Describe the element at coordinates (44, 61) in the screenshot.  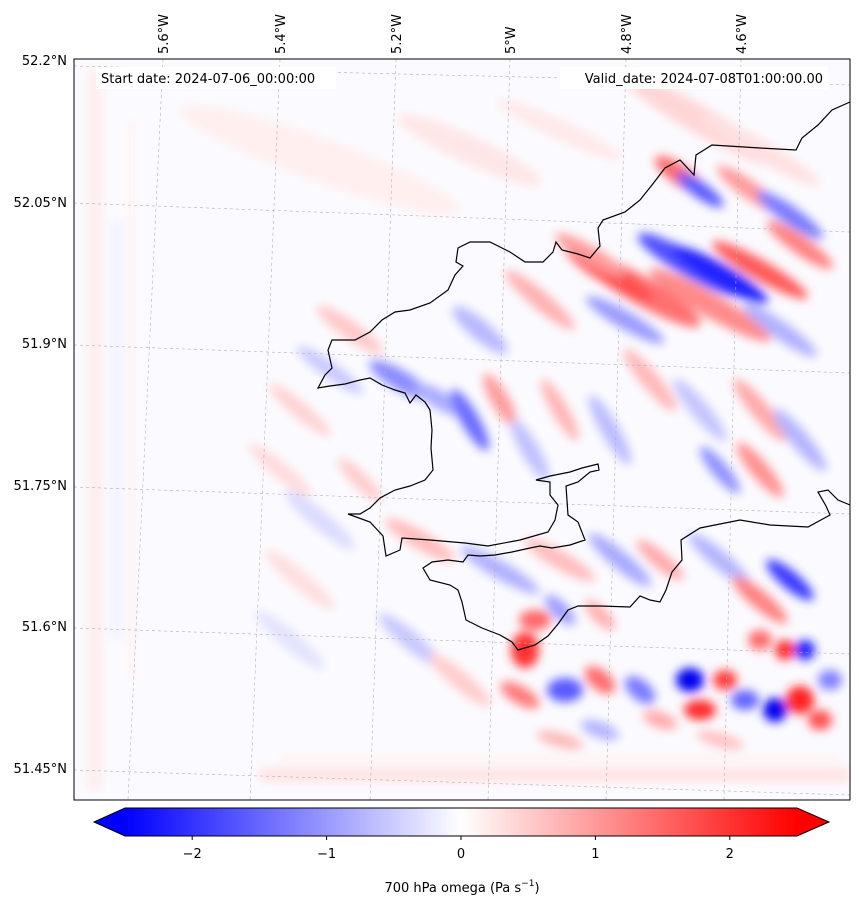
I see `lat-label: 52.2°N` at that location.